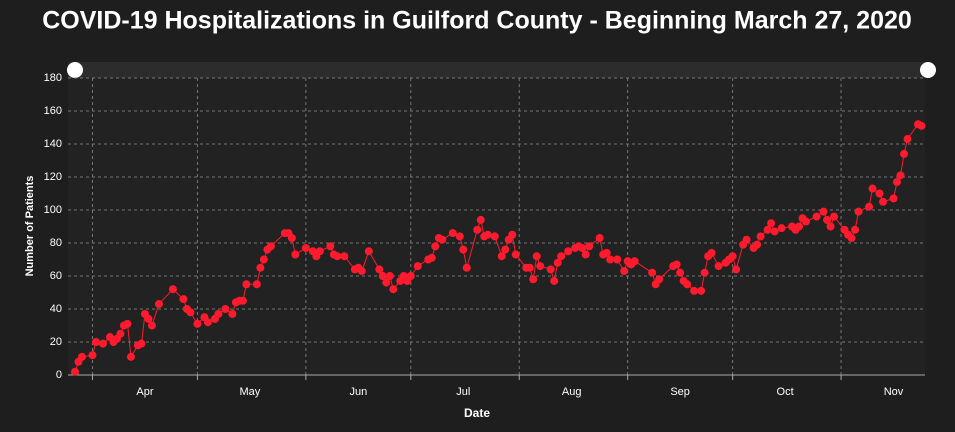 The image size is (955, 432). Describe the element at coordinates (358, 392) in the screenshot. I see `x-tick-label: Jun` at that location.